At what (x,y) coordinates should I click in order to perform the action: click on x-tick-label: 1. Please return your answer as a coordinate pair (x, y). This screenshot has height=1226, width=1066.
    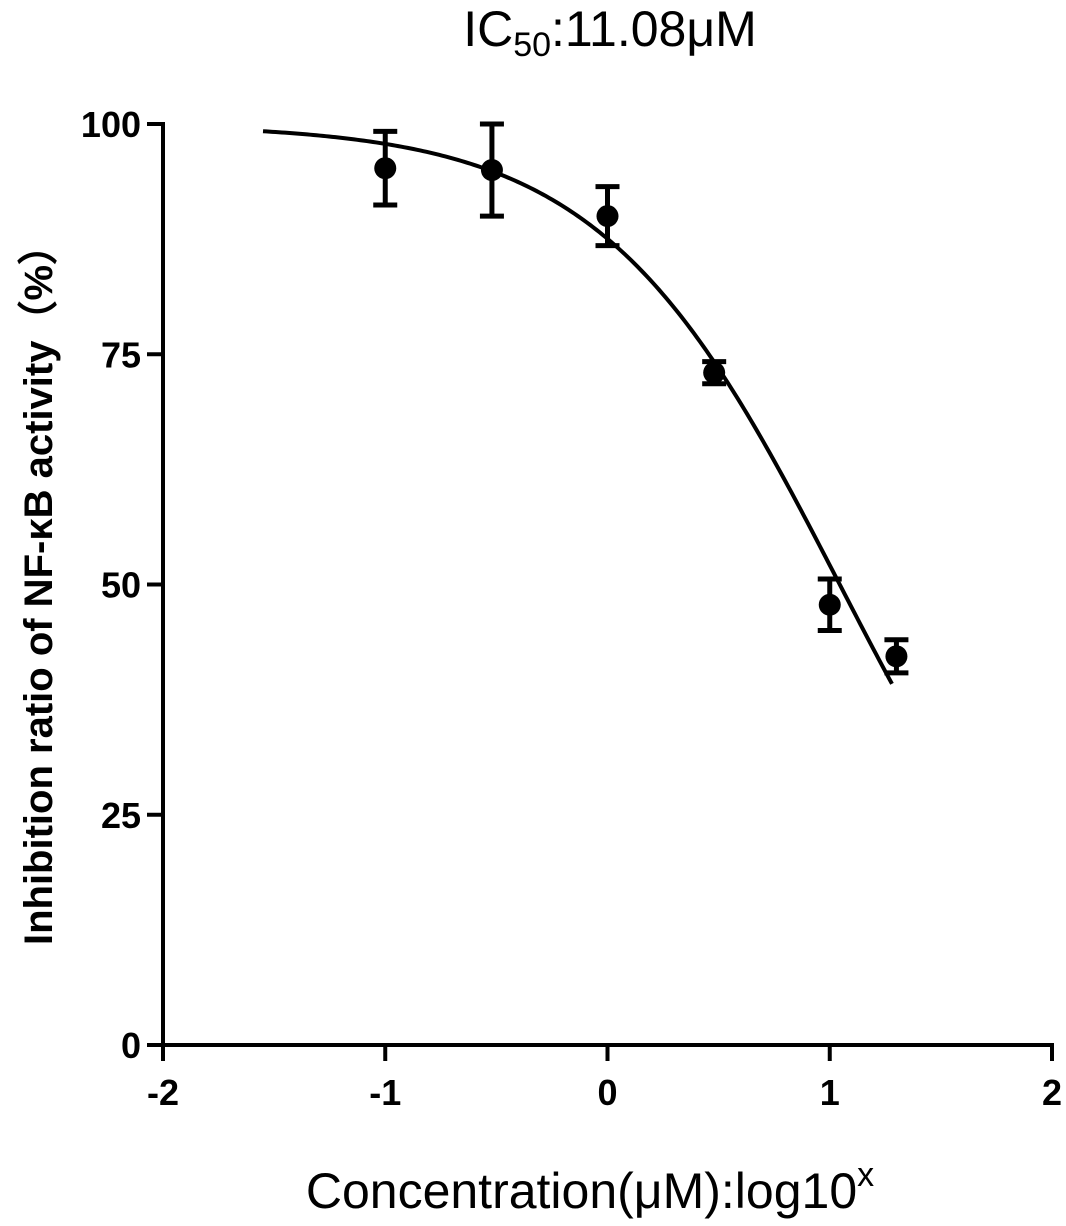
    Looking at the image, I should click on (830, 1092).